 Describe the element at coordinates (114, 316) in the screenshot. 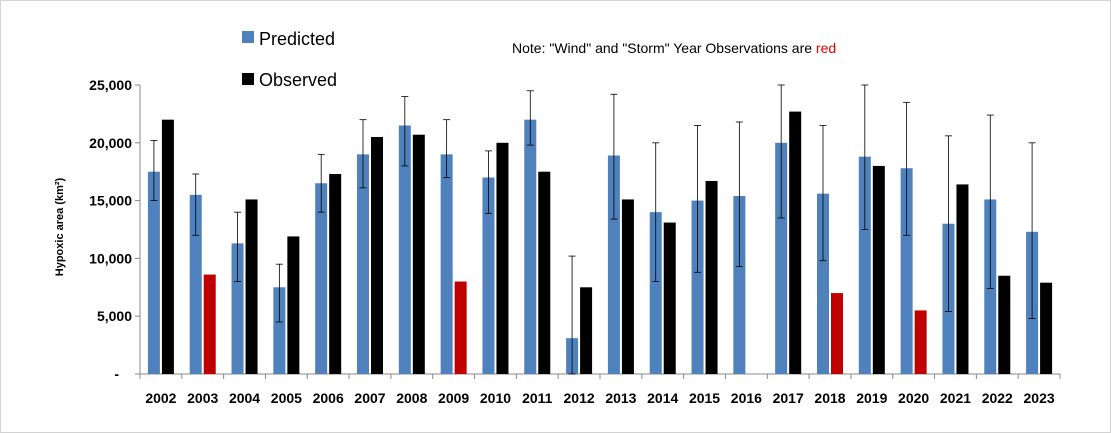

I see `y-tick-label: 5,000` at that location.